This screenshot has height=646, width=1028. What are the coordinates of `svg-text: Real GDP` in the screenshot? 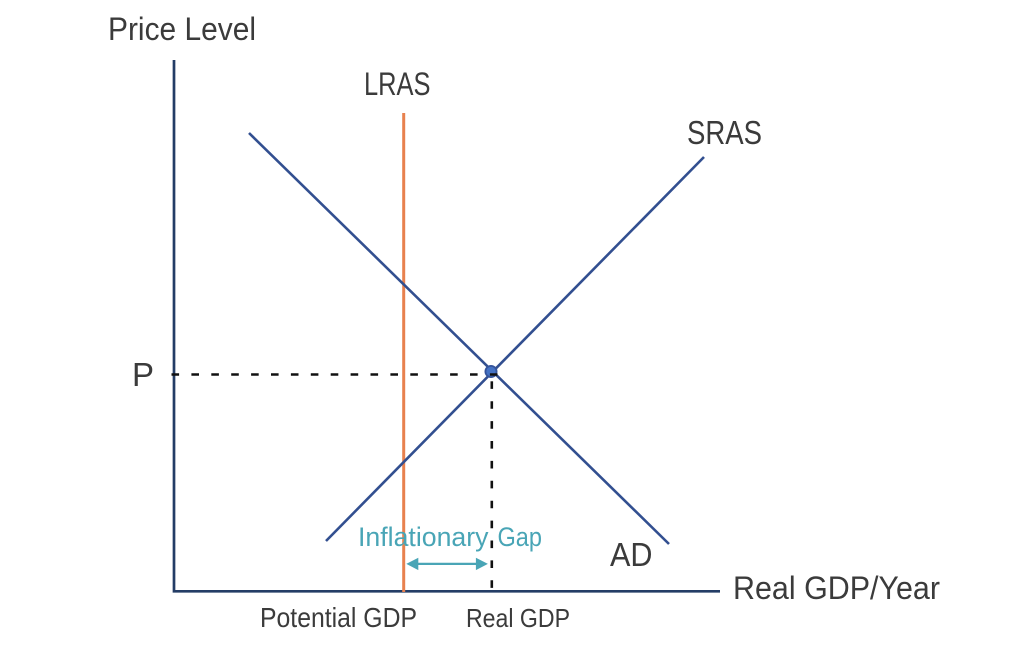 It's located at (518, 618).